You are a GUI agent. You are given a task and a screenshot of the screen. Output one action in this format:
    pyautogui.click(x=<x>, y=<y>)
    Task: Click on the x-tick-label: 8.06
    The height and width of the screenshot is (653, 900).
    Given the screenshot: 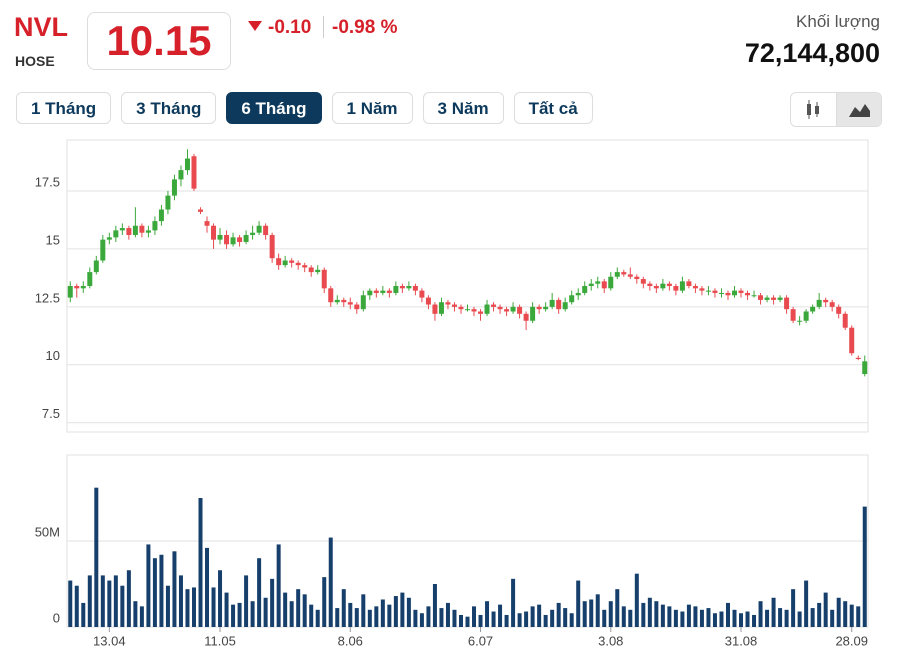 What is the action you would take?
    pyautogui.click(x=350, y=640)
    